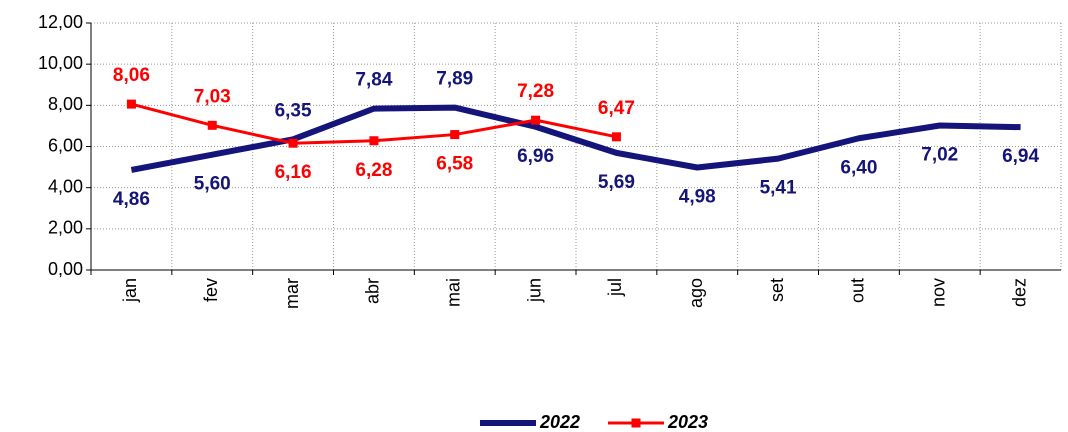 The height and width of the screenshot is (432, 1068). What do you see at coordinates (454, 292) in the screenshot?
I see `x-tick-label: mai` at bounding box center [454, 292].